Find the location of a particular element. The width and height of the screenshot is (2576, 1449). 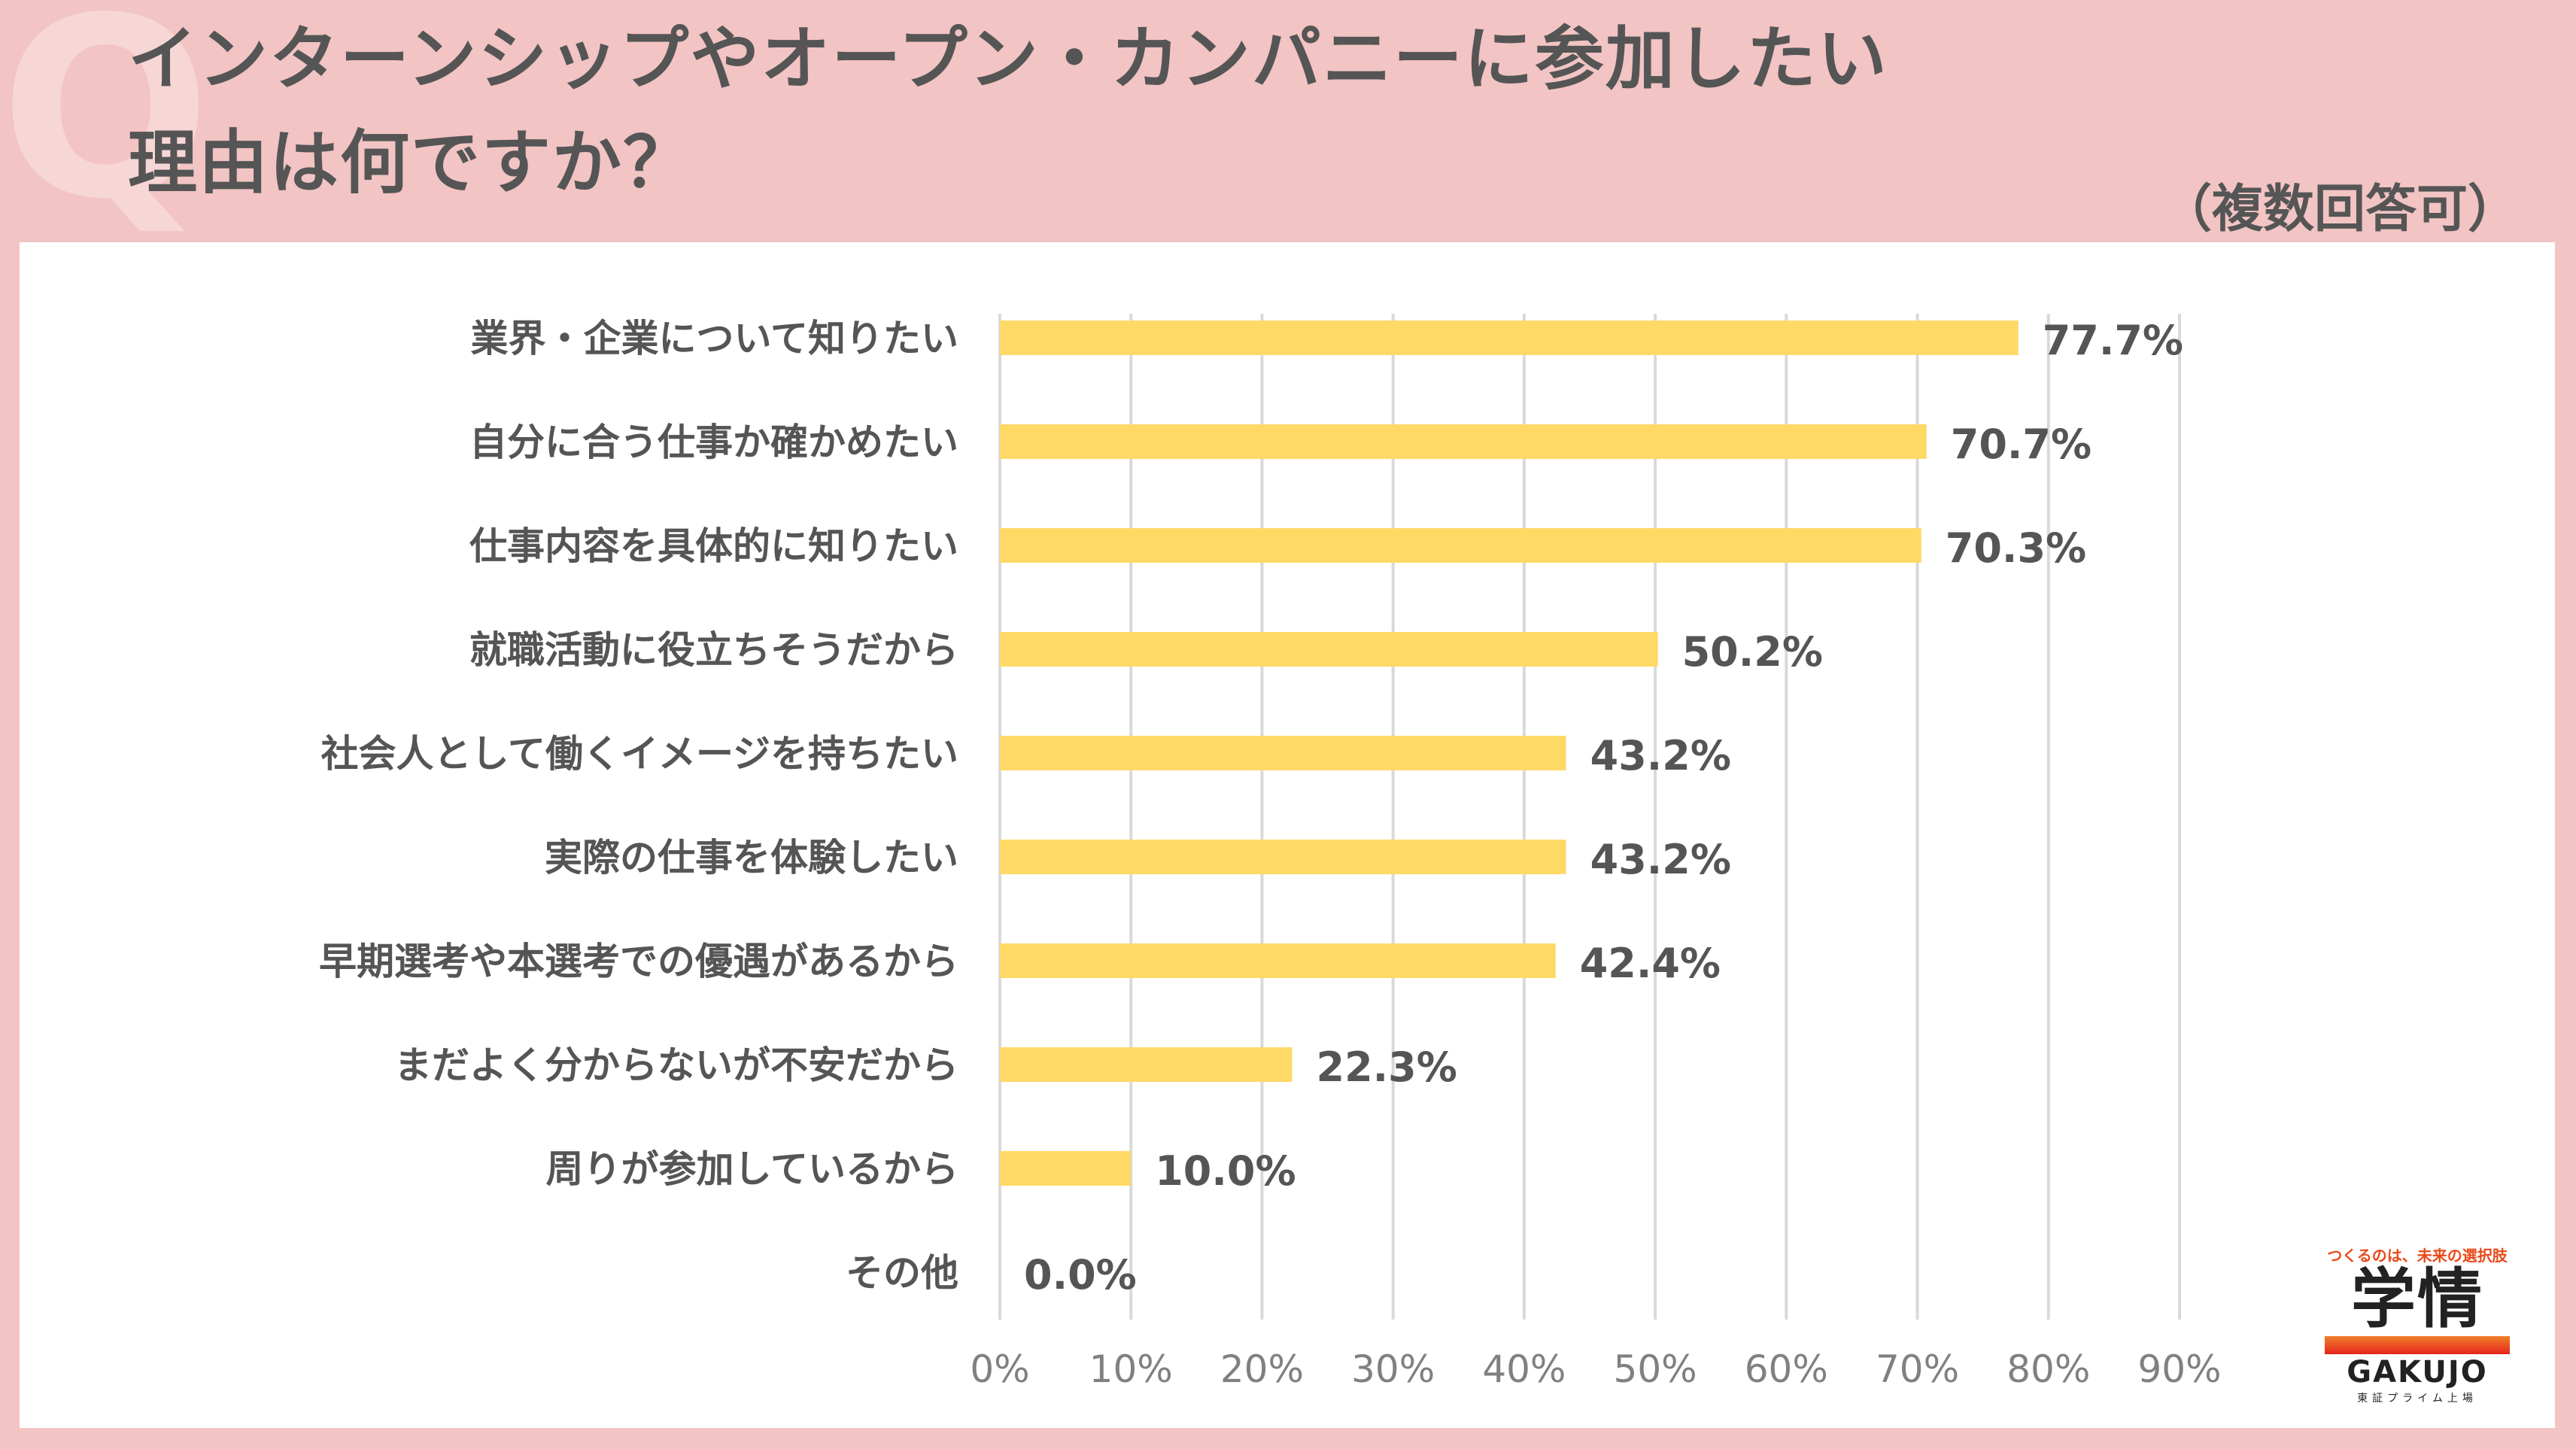

data-label: 77.7% is located at coordinates (2113, 341).